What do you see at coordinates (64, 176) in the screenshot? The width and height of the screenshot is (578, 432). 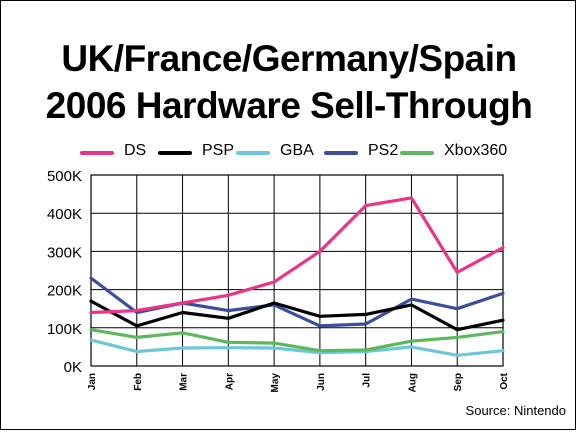 I see `y-tick-label: 500K` at bounding box center [64, 176].